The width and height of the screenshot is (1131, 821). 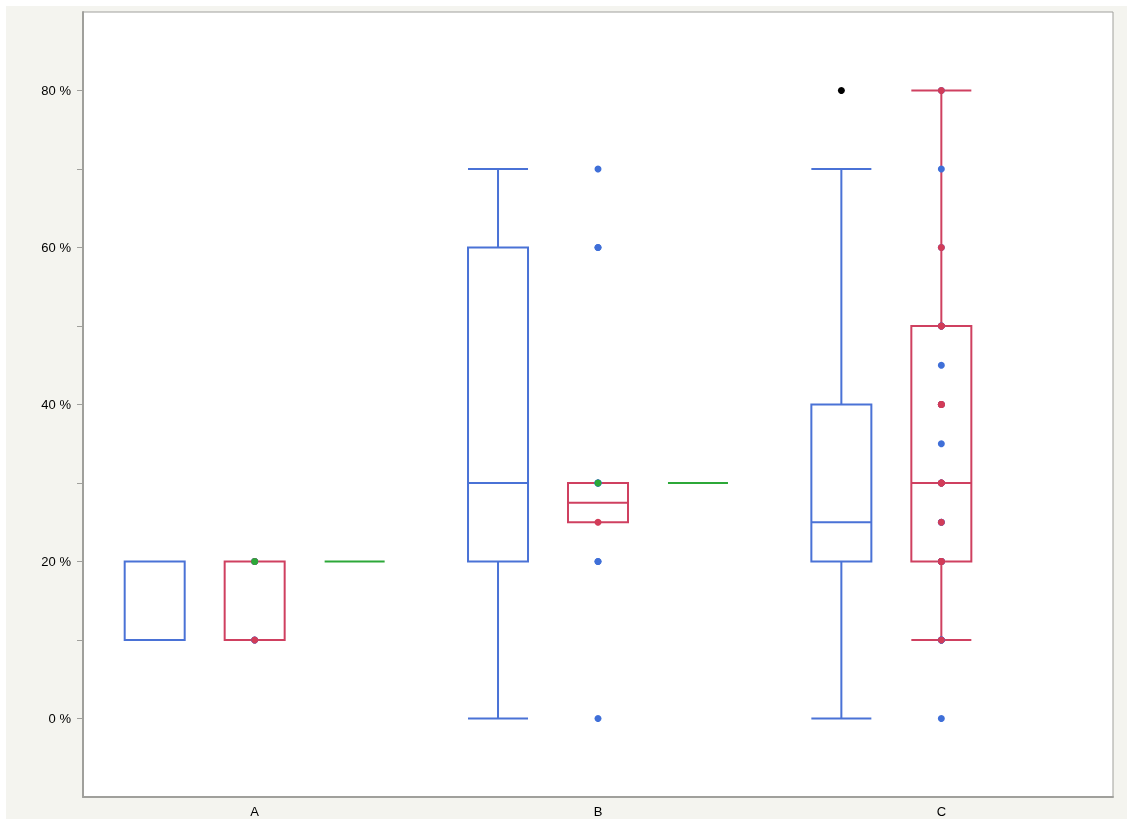 What do you see at coordinates (56, 561) in the screenshot?
I see `y-tick-label: 20 %` at bounding box center [56, 561].